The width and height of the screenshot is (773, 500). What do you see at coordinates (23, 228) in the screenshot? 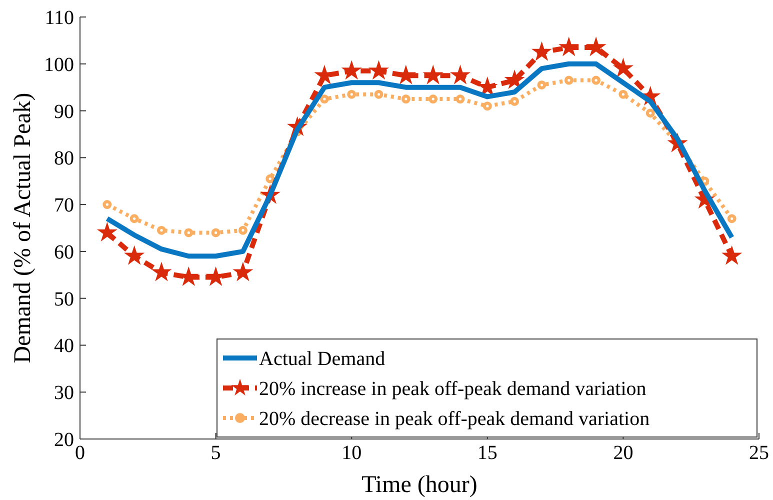
I see `y-axis-title: Demand (% of Actual Peak)` at bounding box center [23, 228].